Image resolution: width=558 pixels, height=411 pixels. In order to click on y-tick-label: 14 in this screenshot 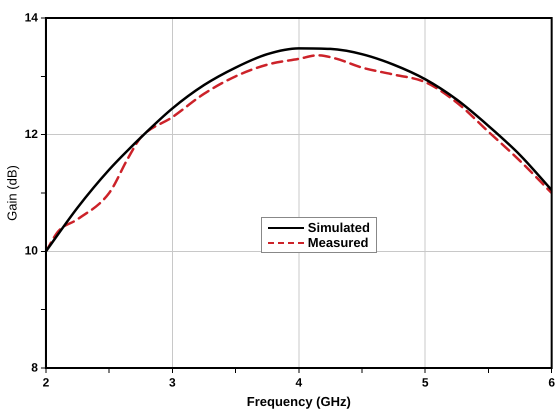, I will do `click(31, 17)`.